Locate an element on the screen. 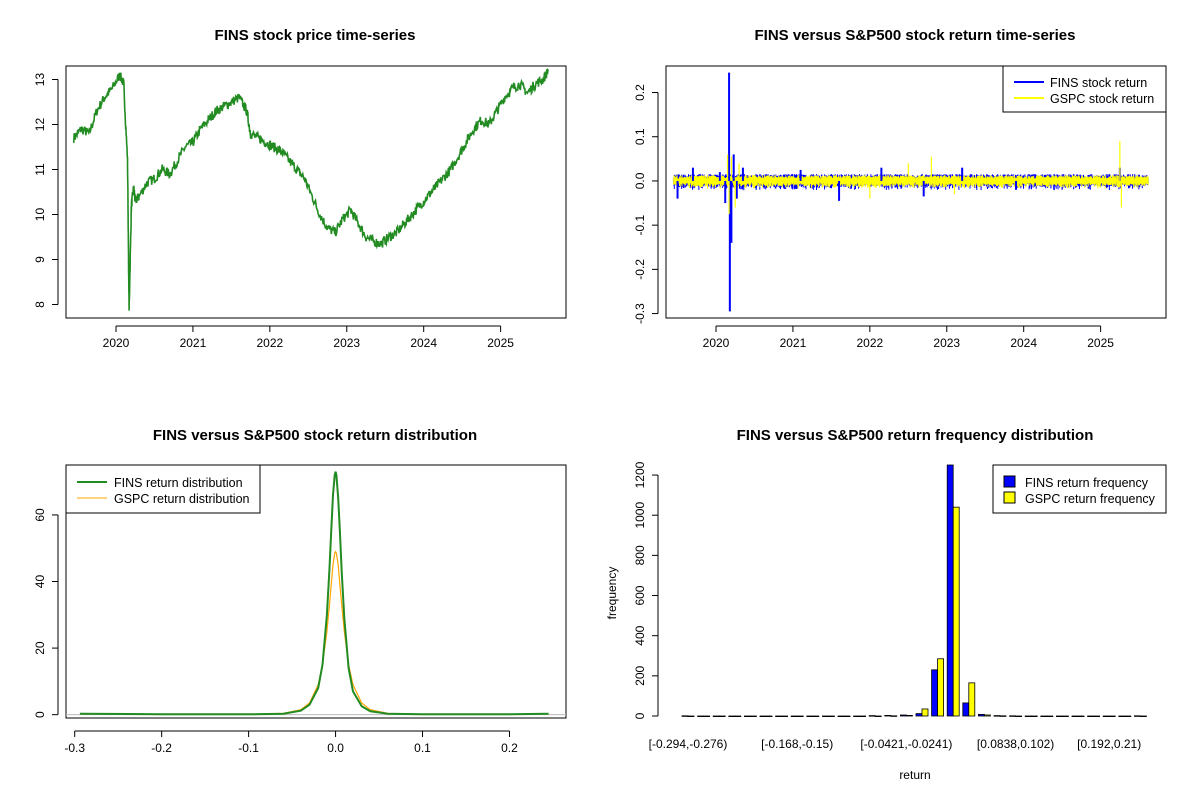 This screenshot has height=800, width=1200. return-frequency-ylabel: frequency is located at coordinates (612, 593).